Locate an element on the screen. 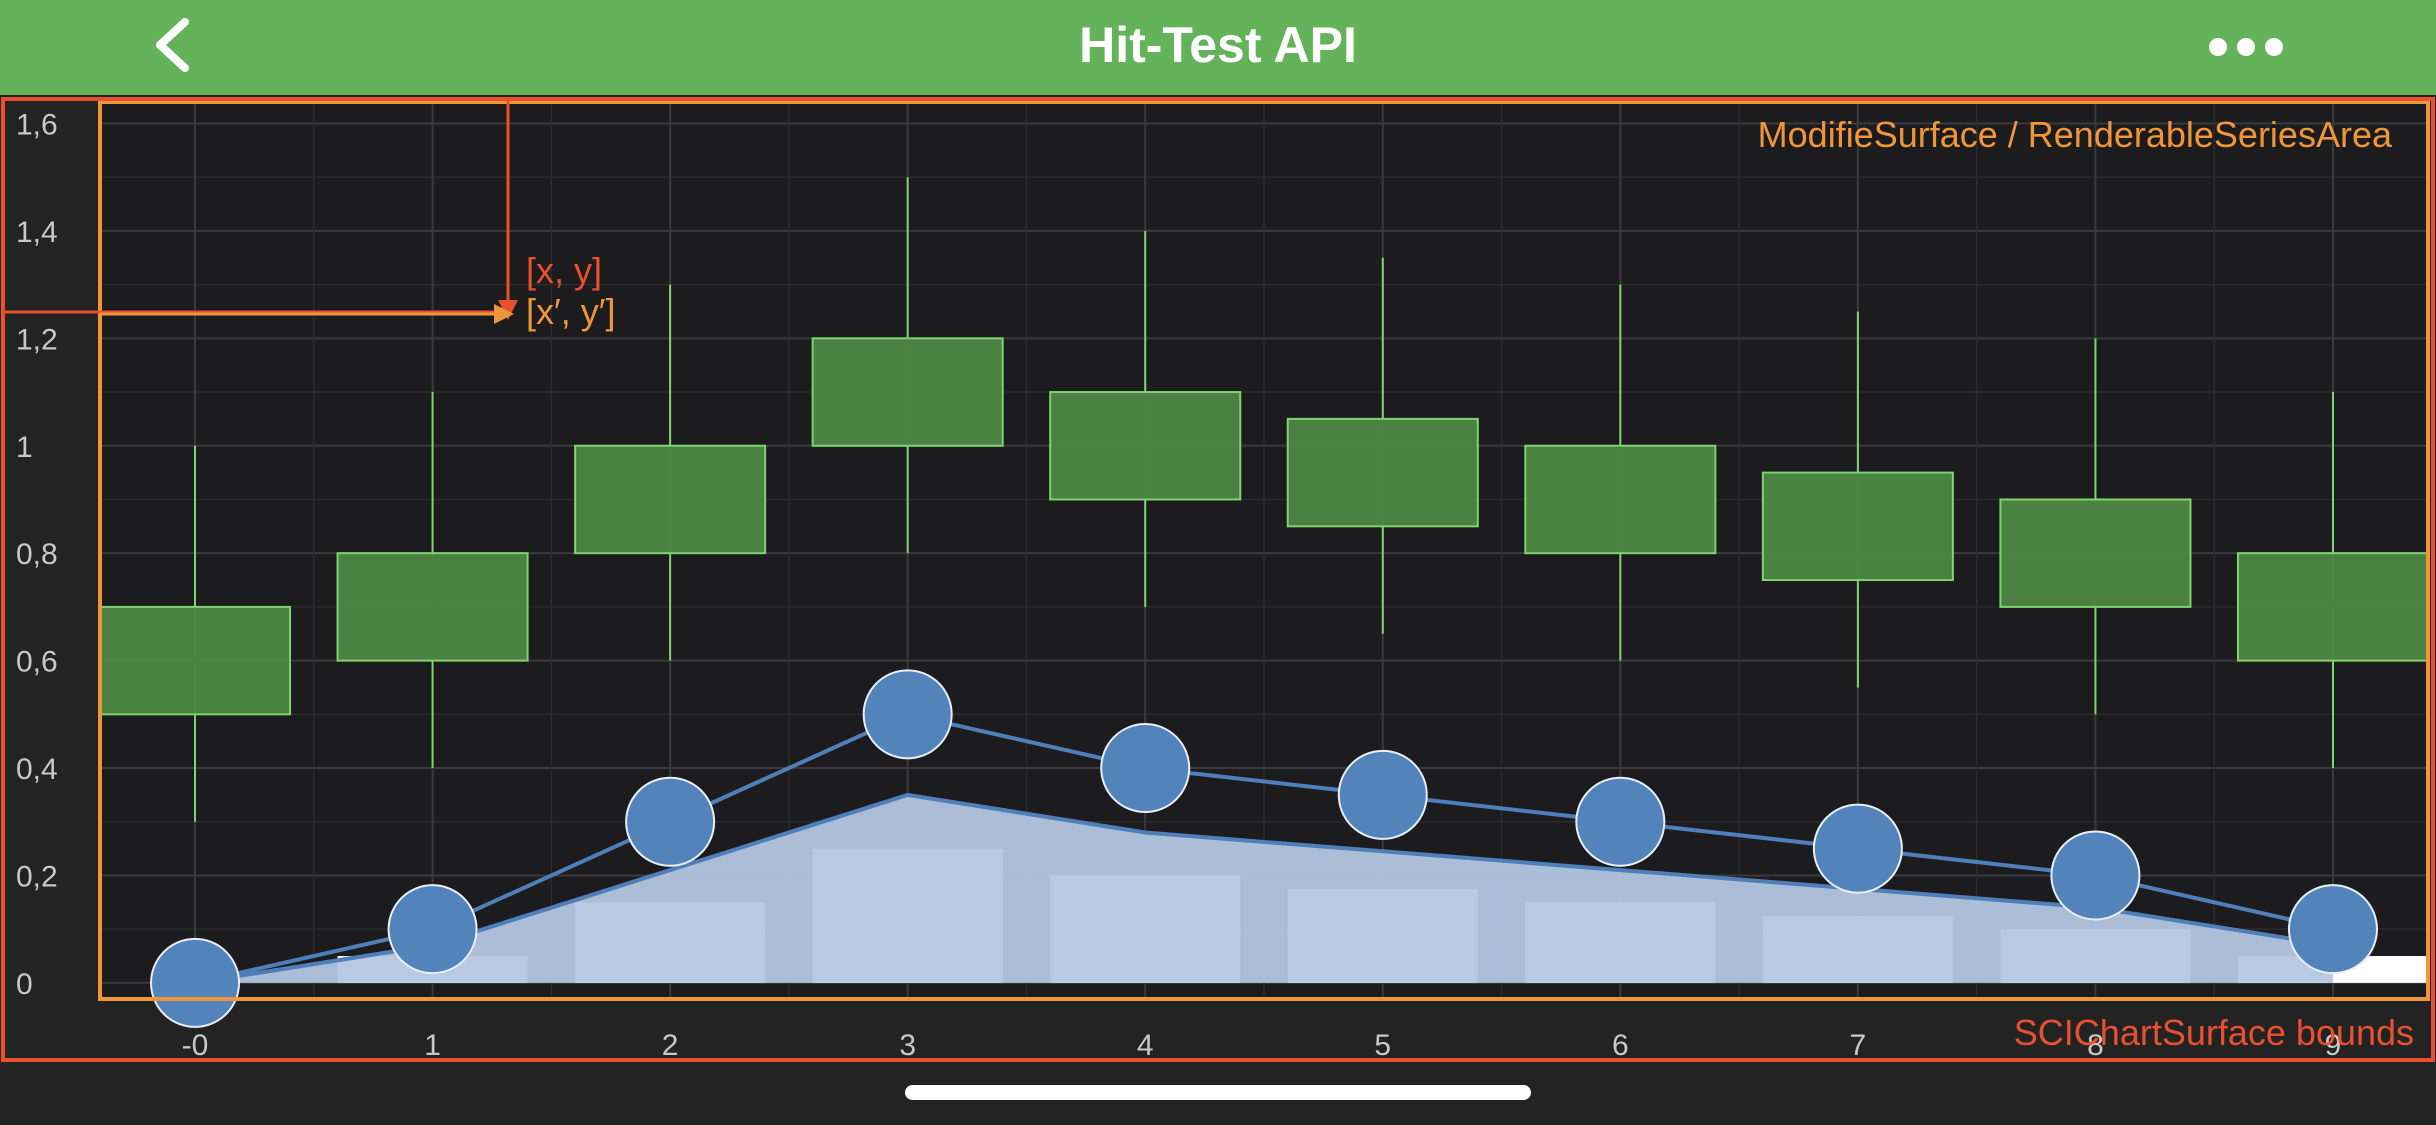  chart-surface-label: SCIChartSurface bounds is located at coordinates (2214, 1032).